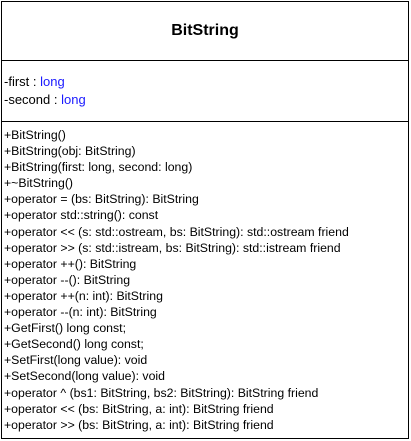 This screenshot has height=441, width=411. I want to click on method-row: +operator ++(n: int): BitString, so click(83, 295).